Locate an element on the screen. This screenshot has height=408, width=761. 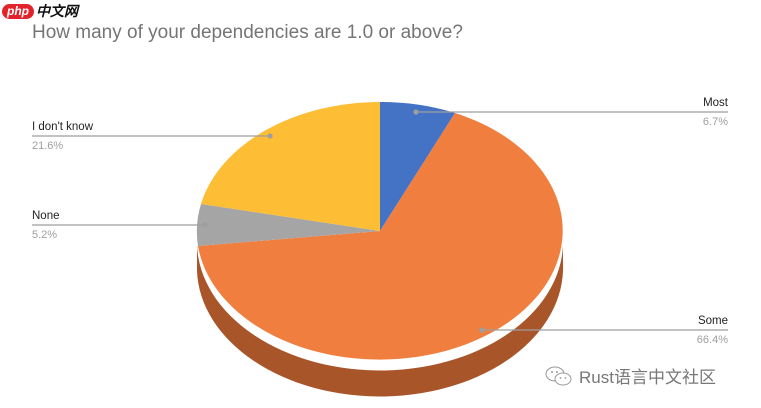
watermark: Rust语言中文社区 is located at coordinates (630, 375).